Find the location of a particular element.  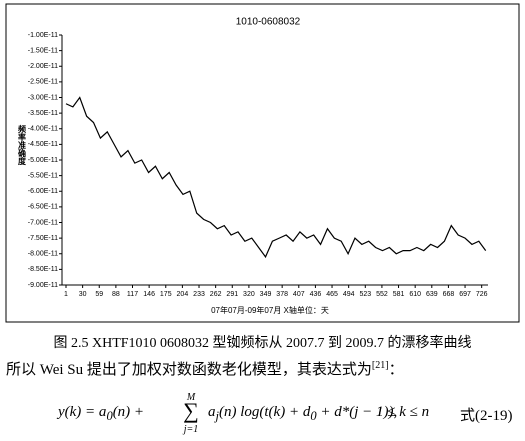

sum-top: M is located at coordinates (191, 397).